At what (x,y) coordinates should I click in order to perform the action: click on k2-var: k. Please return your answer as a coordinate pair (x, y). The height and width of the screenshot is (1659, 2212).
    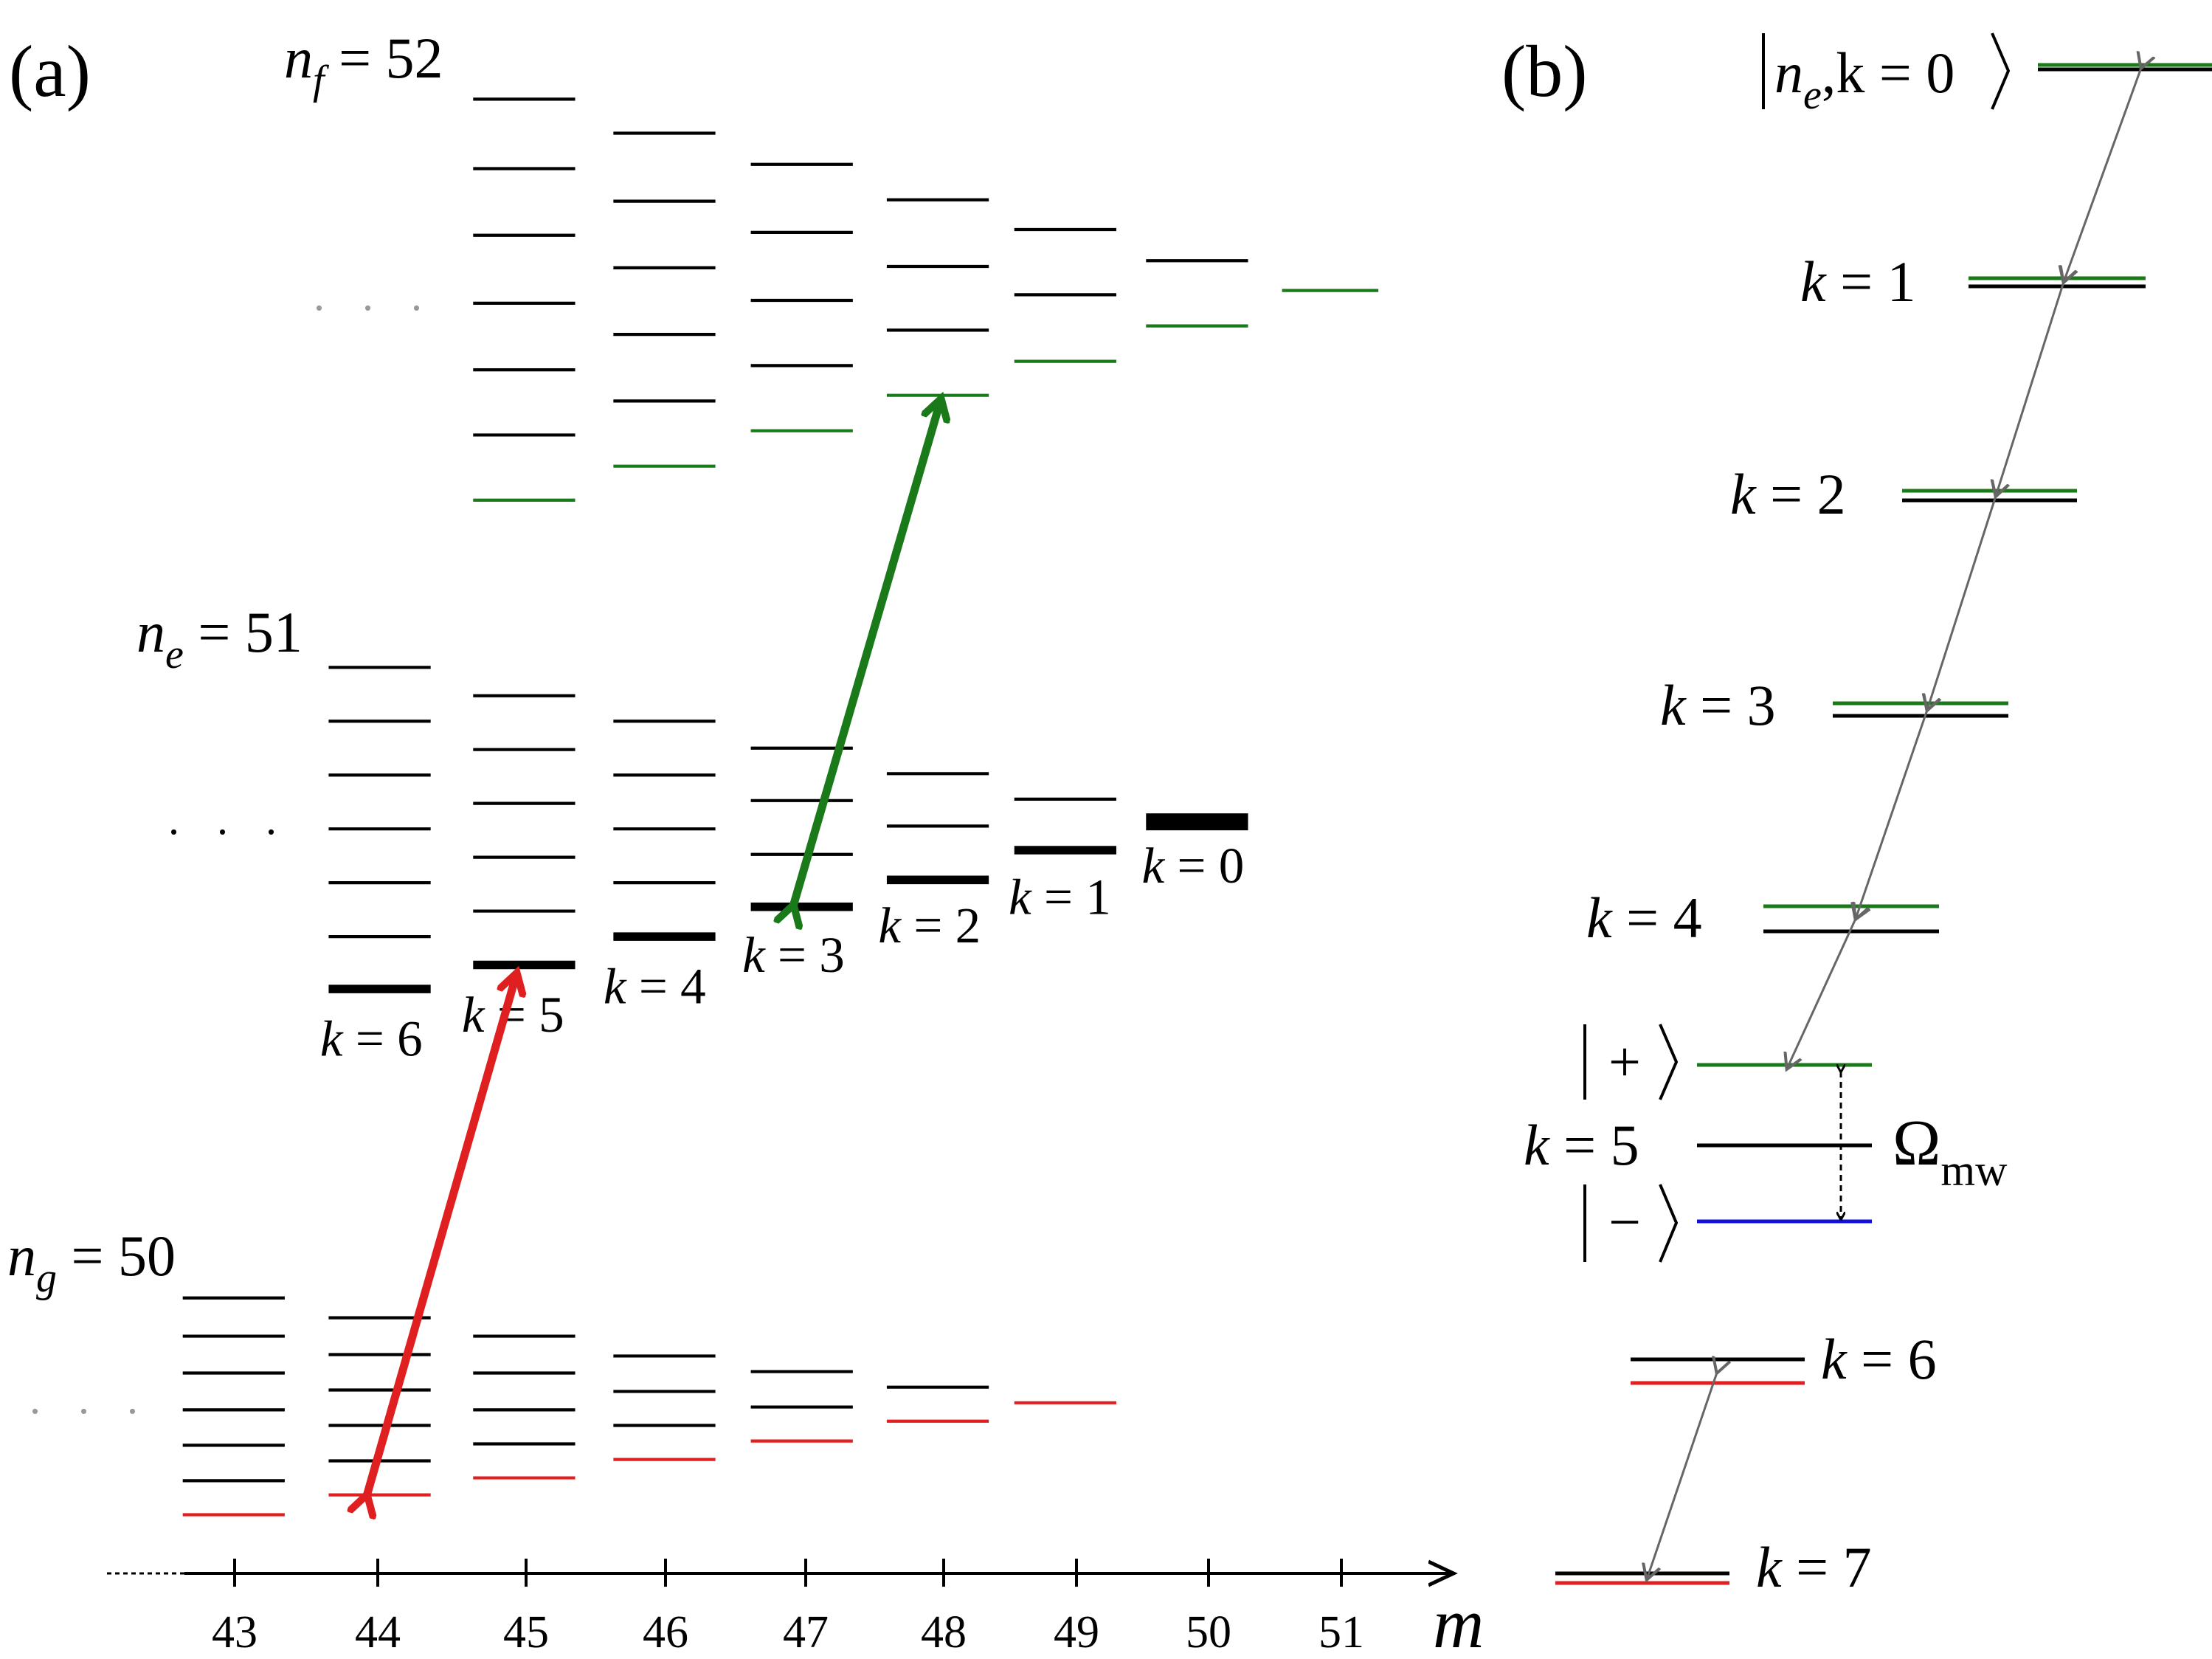
    Looking at the image, I should click on (1743, 494).